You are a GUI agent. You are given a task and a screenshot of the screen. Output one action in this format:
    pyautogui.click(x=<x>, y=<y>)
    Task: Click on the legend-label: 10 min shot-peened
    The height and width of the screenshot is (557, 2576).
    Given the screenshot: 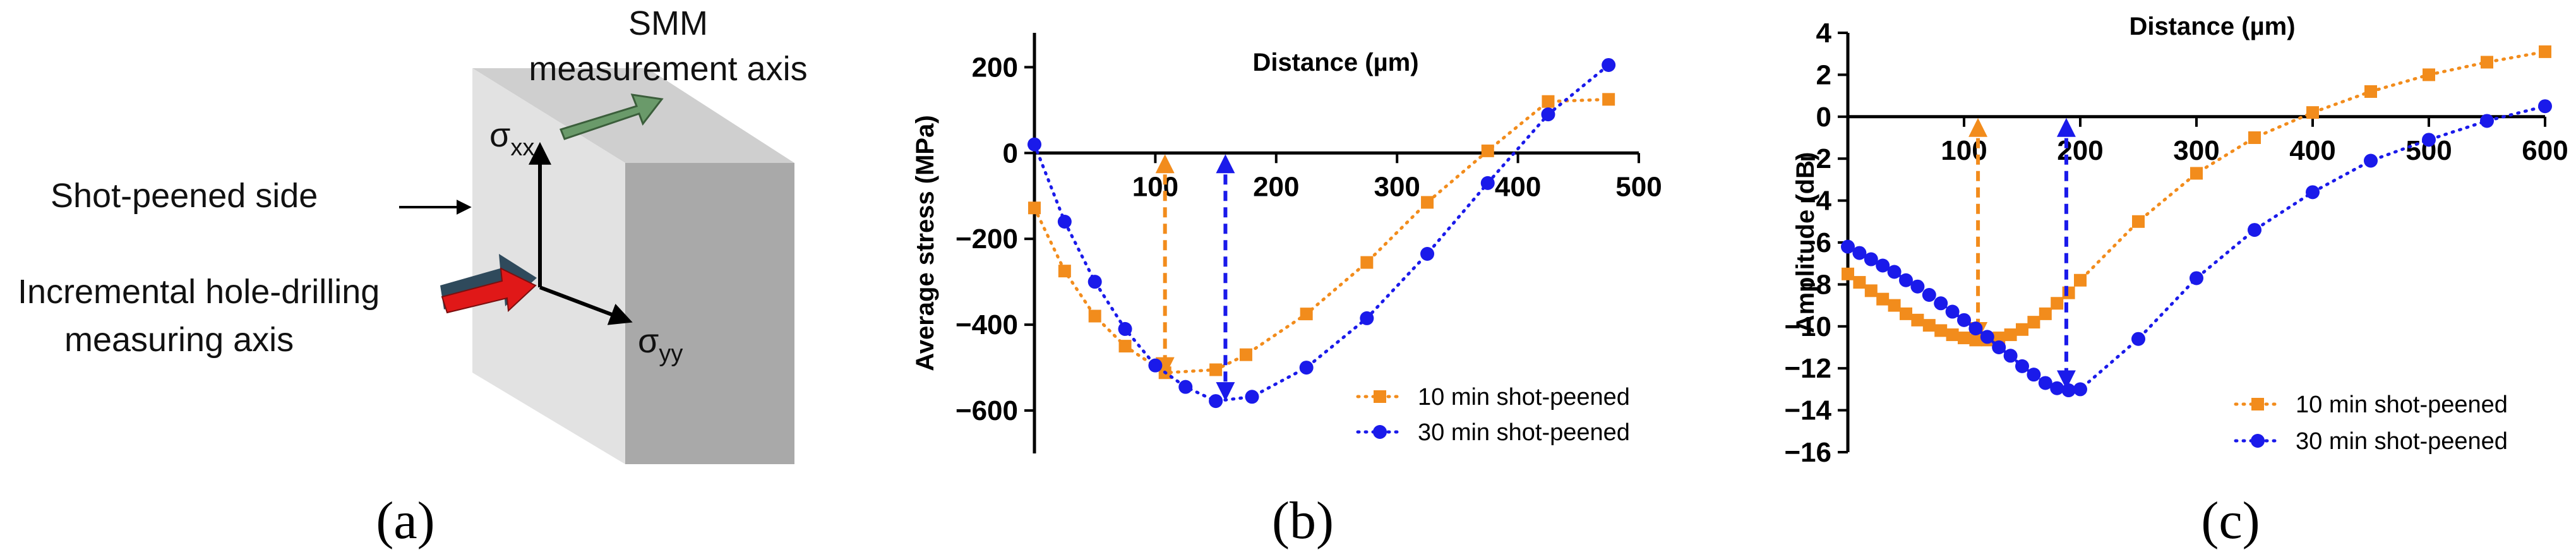 What is the action you would take?
    pyautogui.click(x=2402, y=405)
    